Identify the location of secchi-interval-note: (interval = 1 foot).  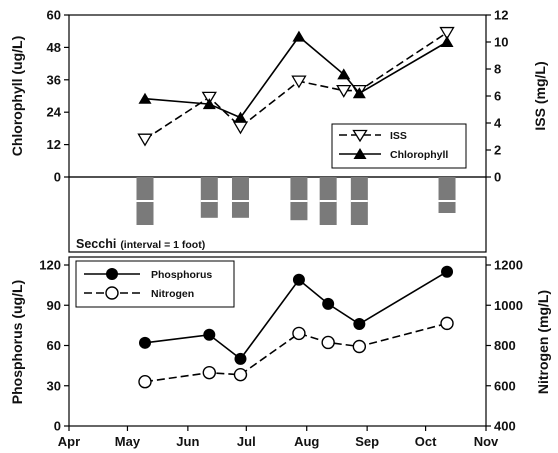
(162, 245).